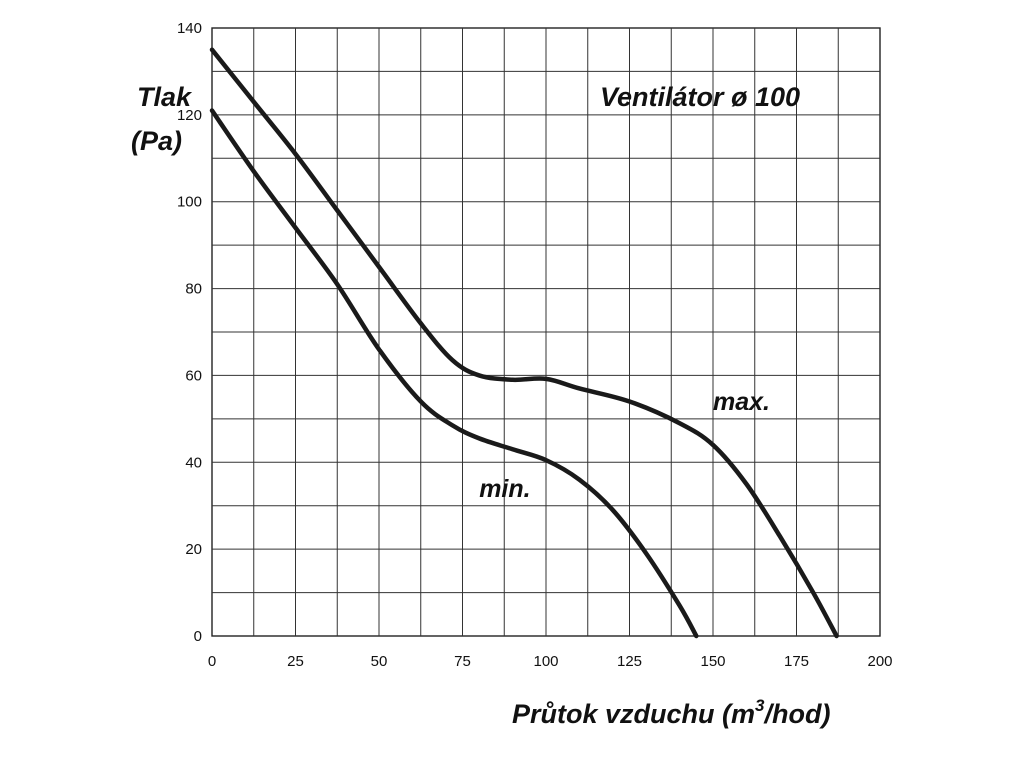  I want to click on y-tick-label: 40, so click(193, 462).